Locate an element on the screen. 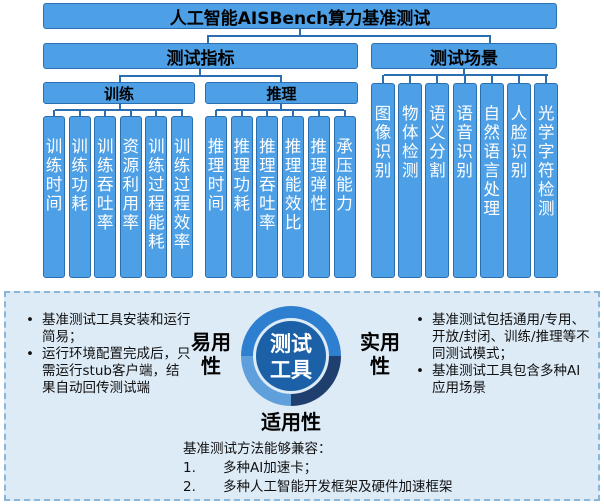 The image size is (604, 504). scenario-column-label: 物体检测 is located at coordinates (410, 142).